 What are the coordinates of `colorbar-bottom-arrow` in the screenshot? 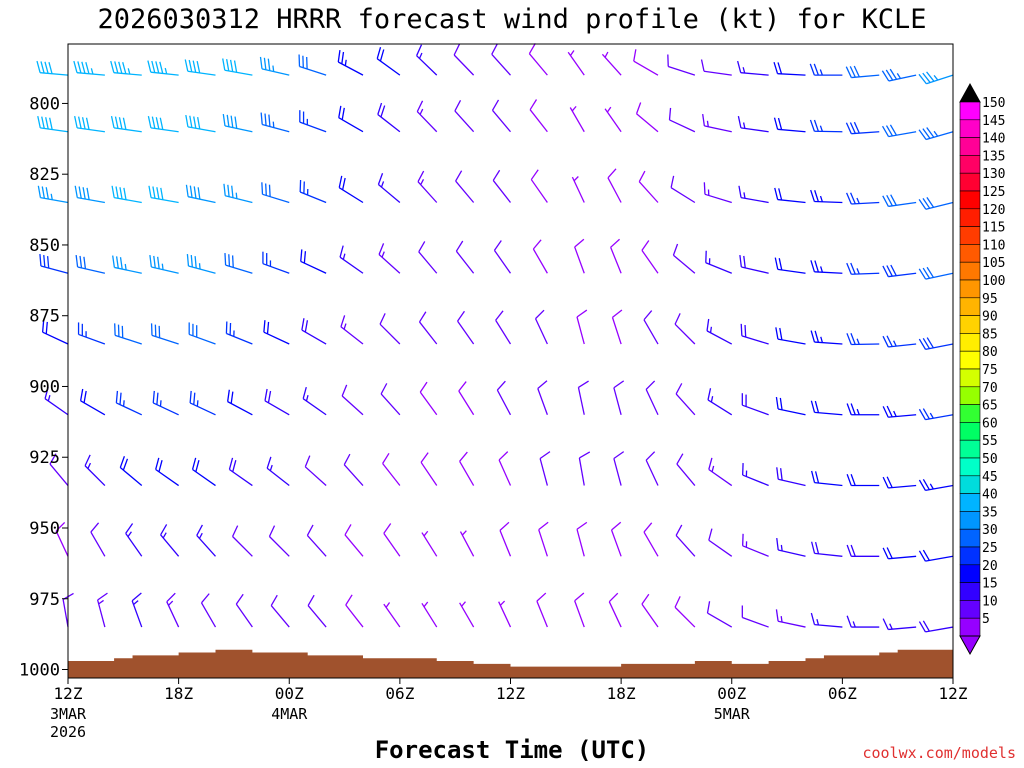 It's located at (970, 645).